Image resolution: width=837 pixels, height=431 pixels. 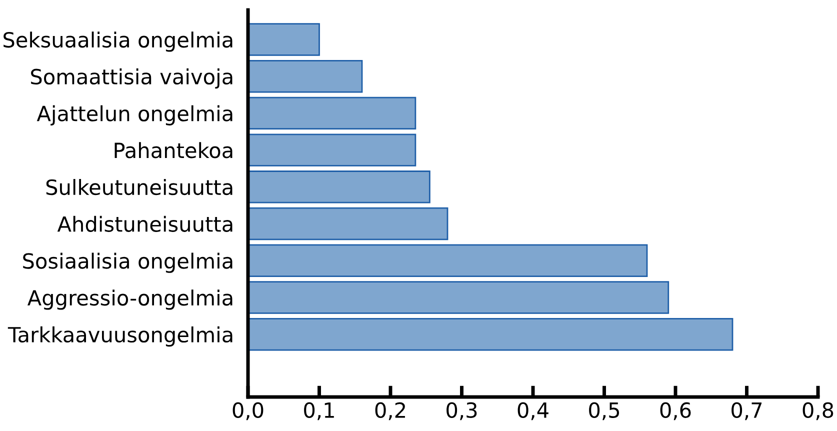 I want to click on x-tick-label: 0,5, so click(x=604, y=411).